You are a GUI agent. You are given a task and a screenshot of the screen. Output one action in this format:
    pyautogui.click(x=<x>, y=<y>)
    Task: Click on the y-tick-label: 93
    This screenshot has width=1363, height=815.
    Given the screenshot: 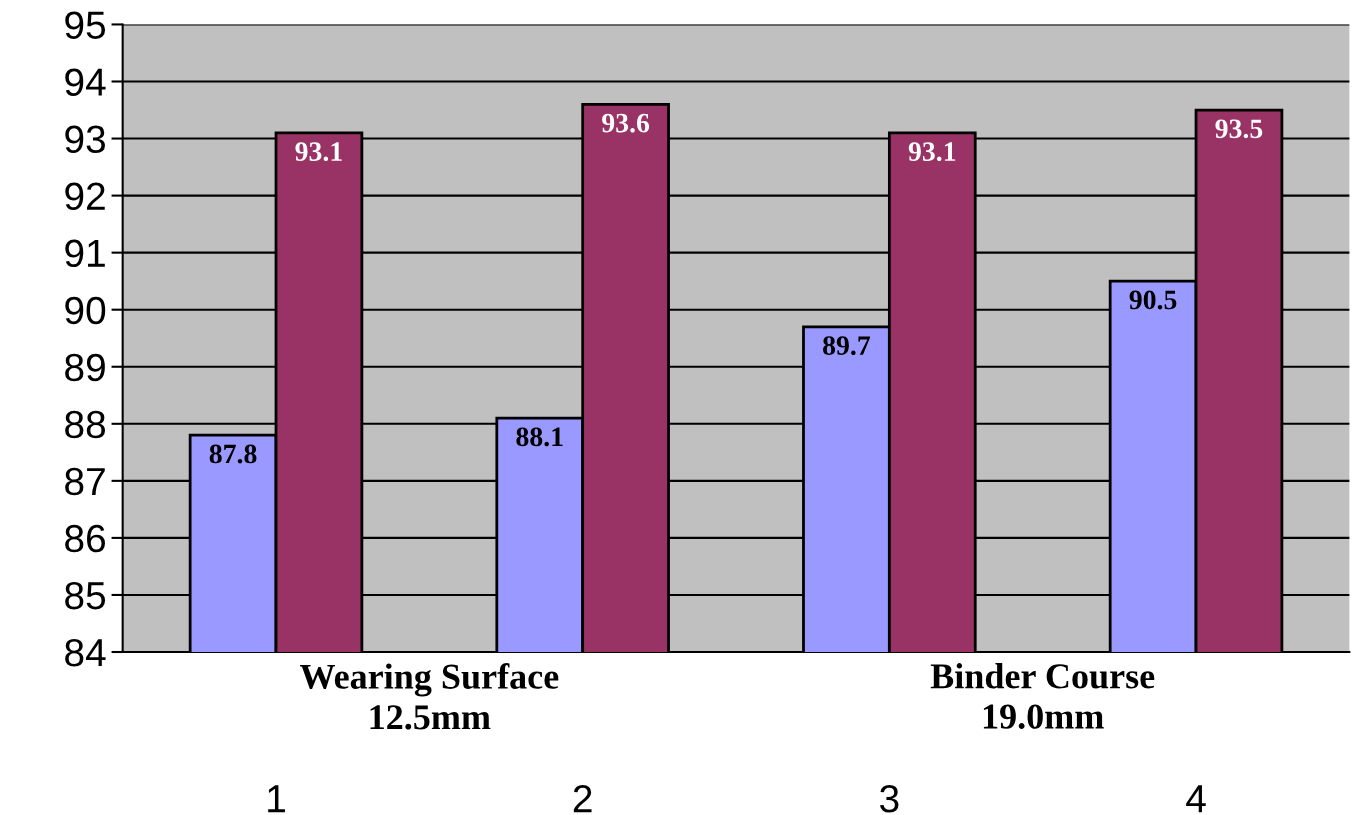 What is the action you would take?
    pyautogui.click(x=85, y=139)
    